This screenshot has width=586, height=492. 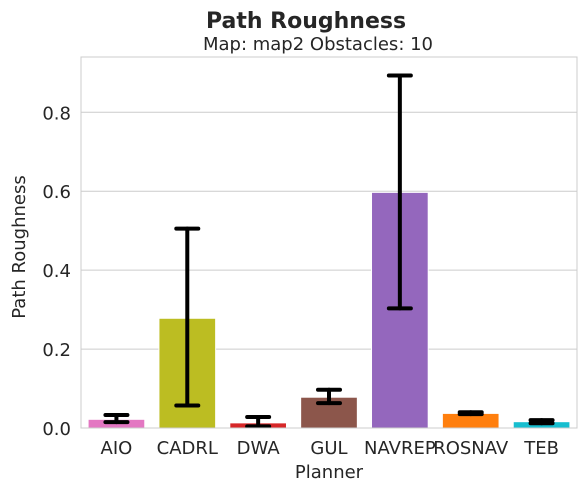 I want to click on x-tick-label: ROSNAV, so click(x=471, y=448).